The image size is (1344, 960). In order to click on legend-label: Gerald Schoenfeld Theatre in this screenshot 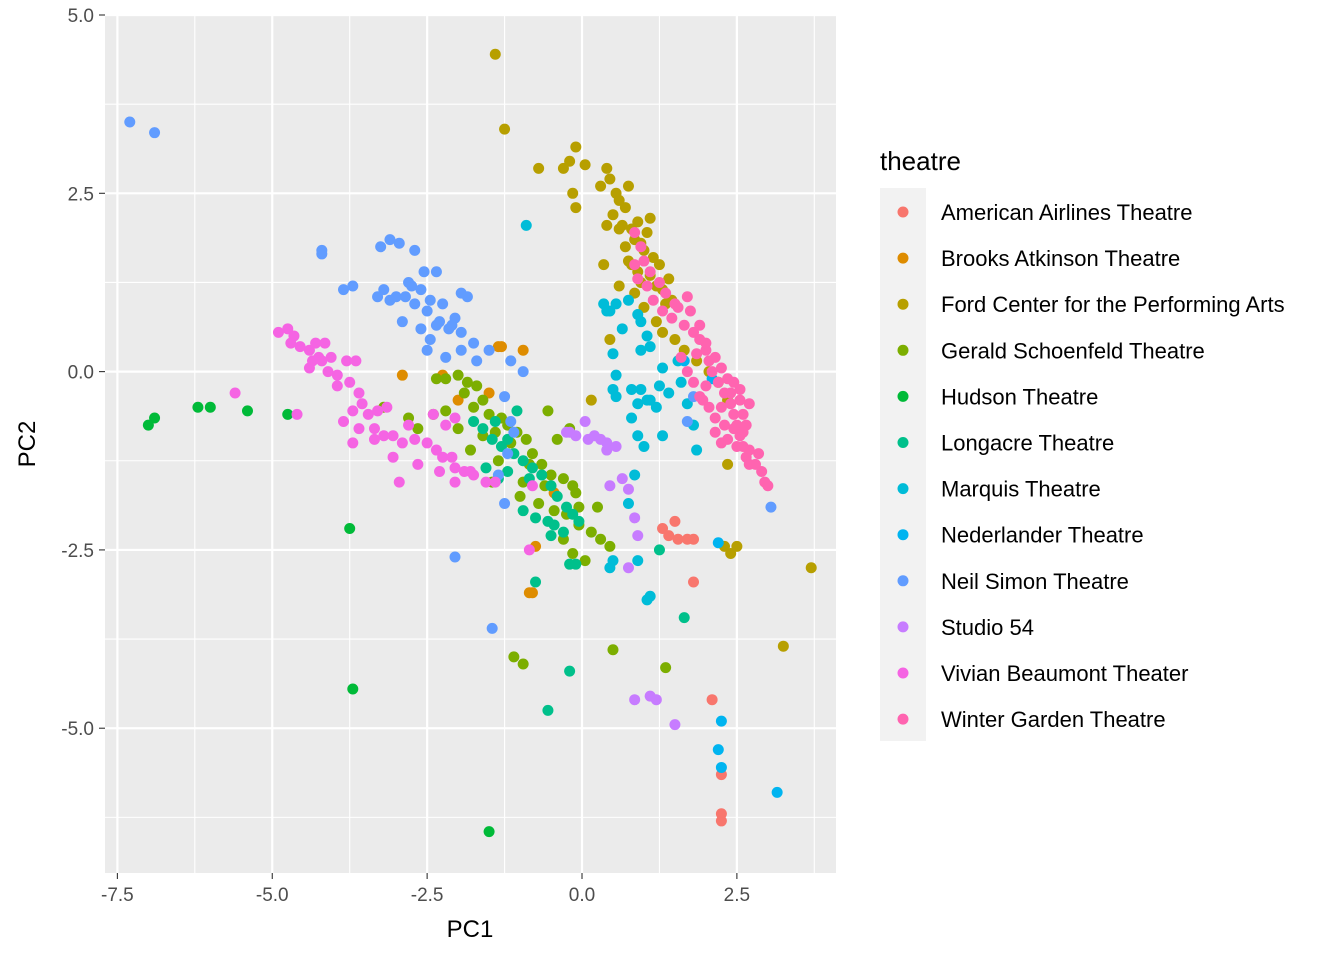, I will do `click(1073, 350)`.